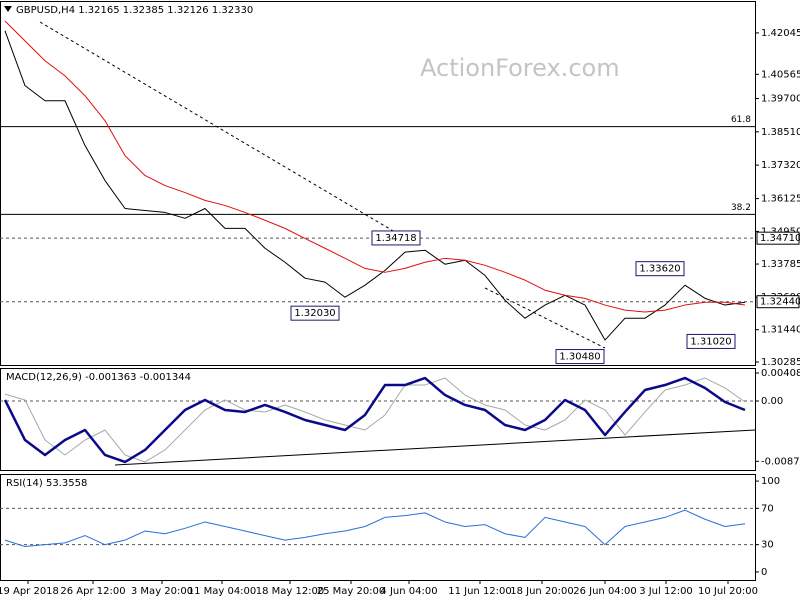 This screenshot has height=600, width=800. I want to click on x-tick-label: 26 Apr 12:00, so click(92, 591).